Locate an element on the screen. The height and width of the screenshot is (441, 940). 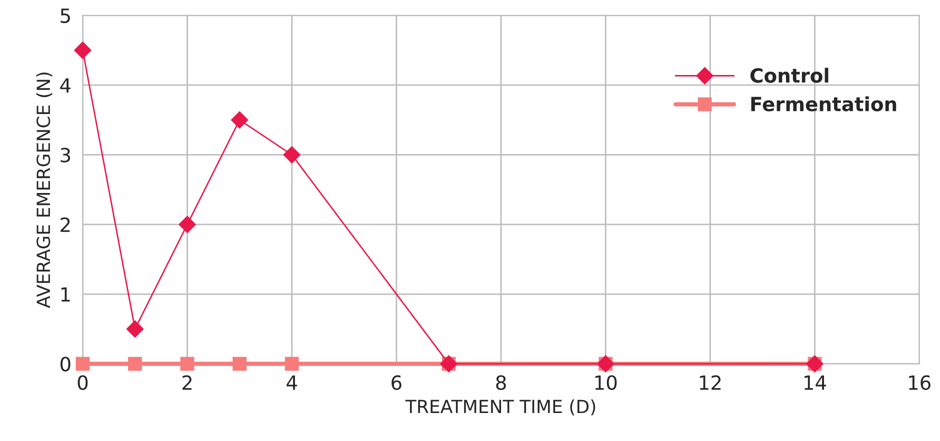
y-axis-title: AVERAGE EMERGENCE (N) is located at coordinates (44, 190).